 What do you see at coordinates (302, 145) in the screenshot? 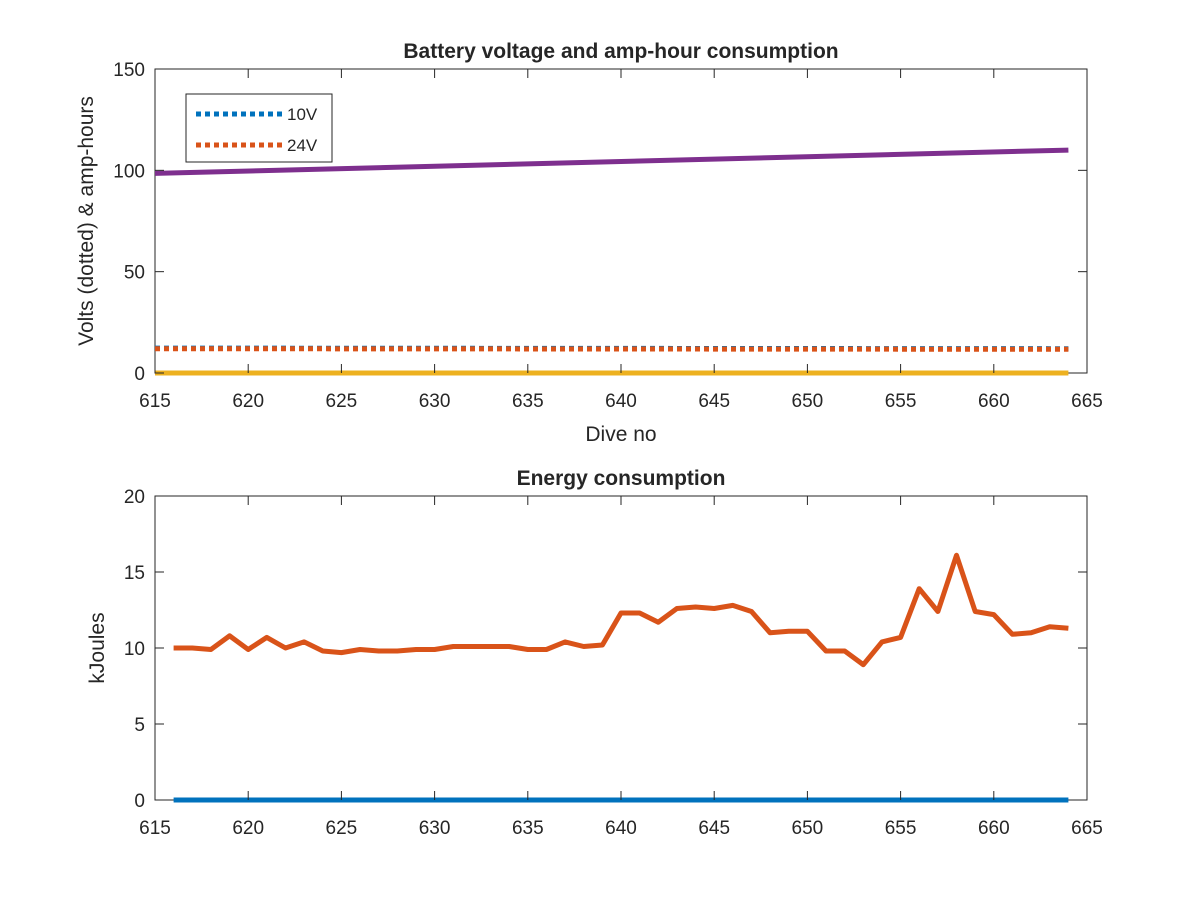
I see `legend-label-24v: 24V` at bounding box center [302, 145].